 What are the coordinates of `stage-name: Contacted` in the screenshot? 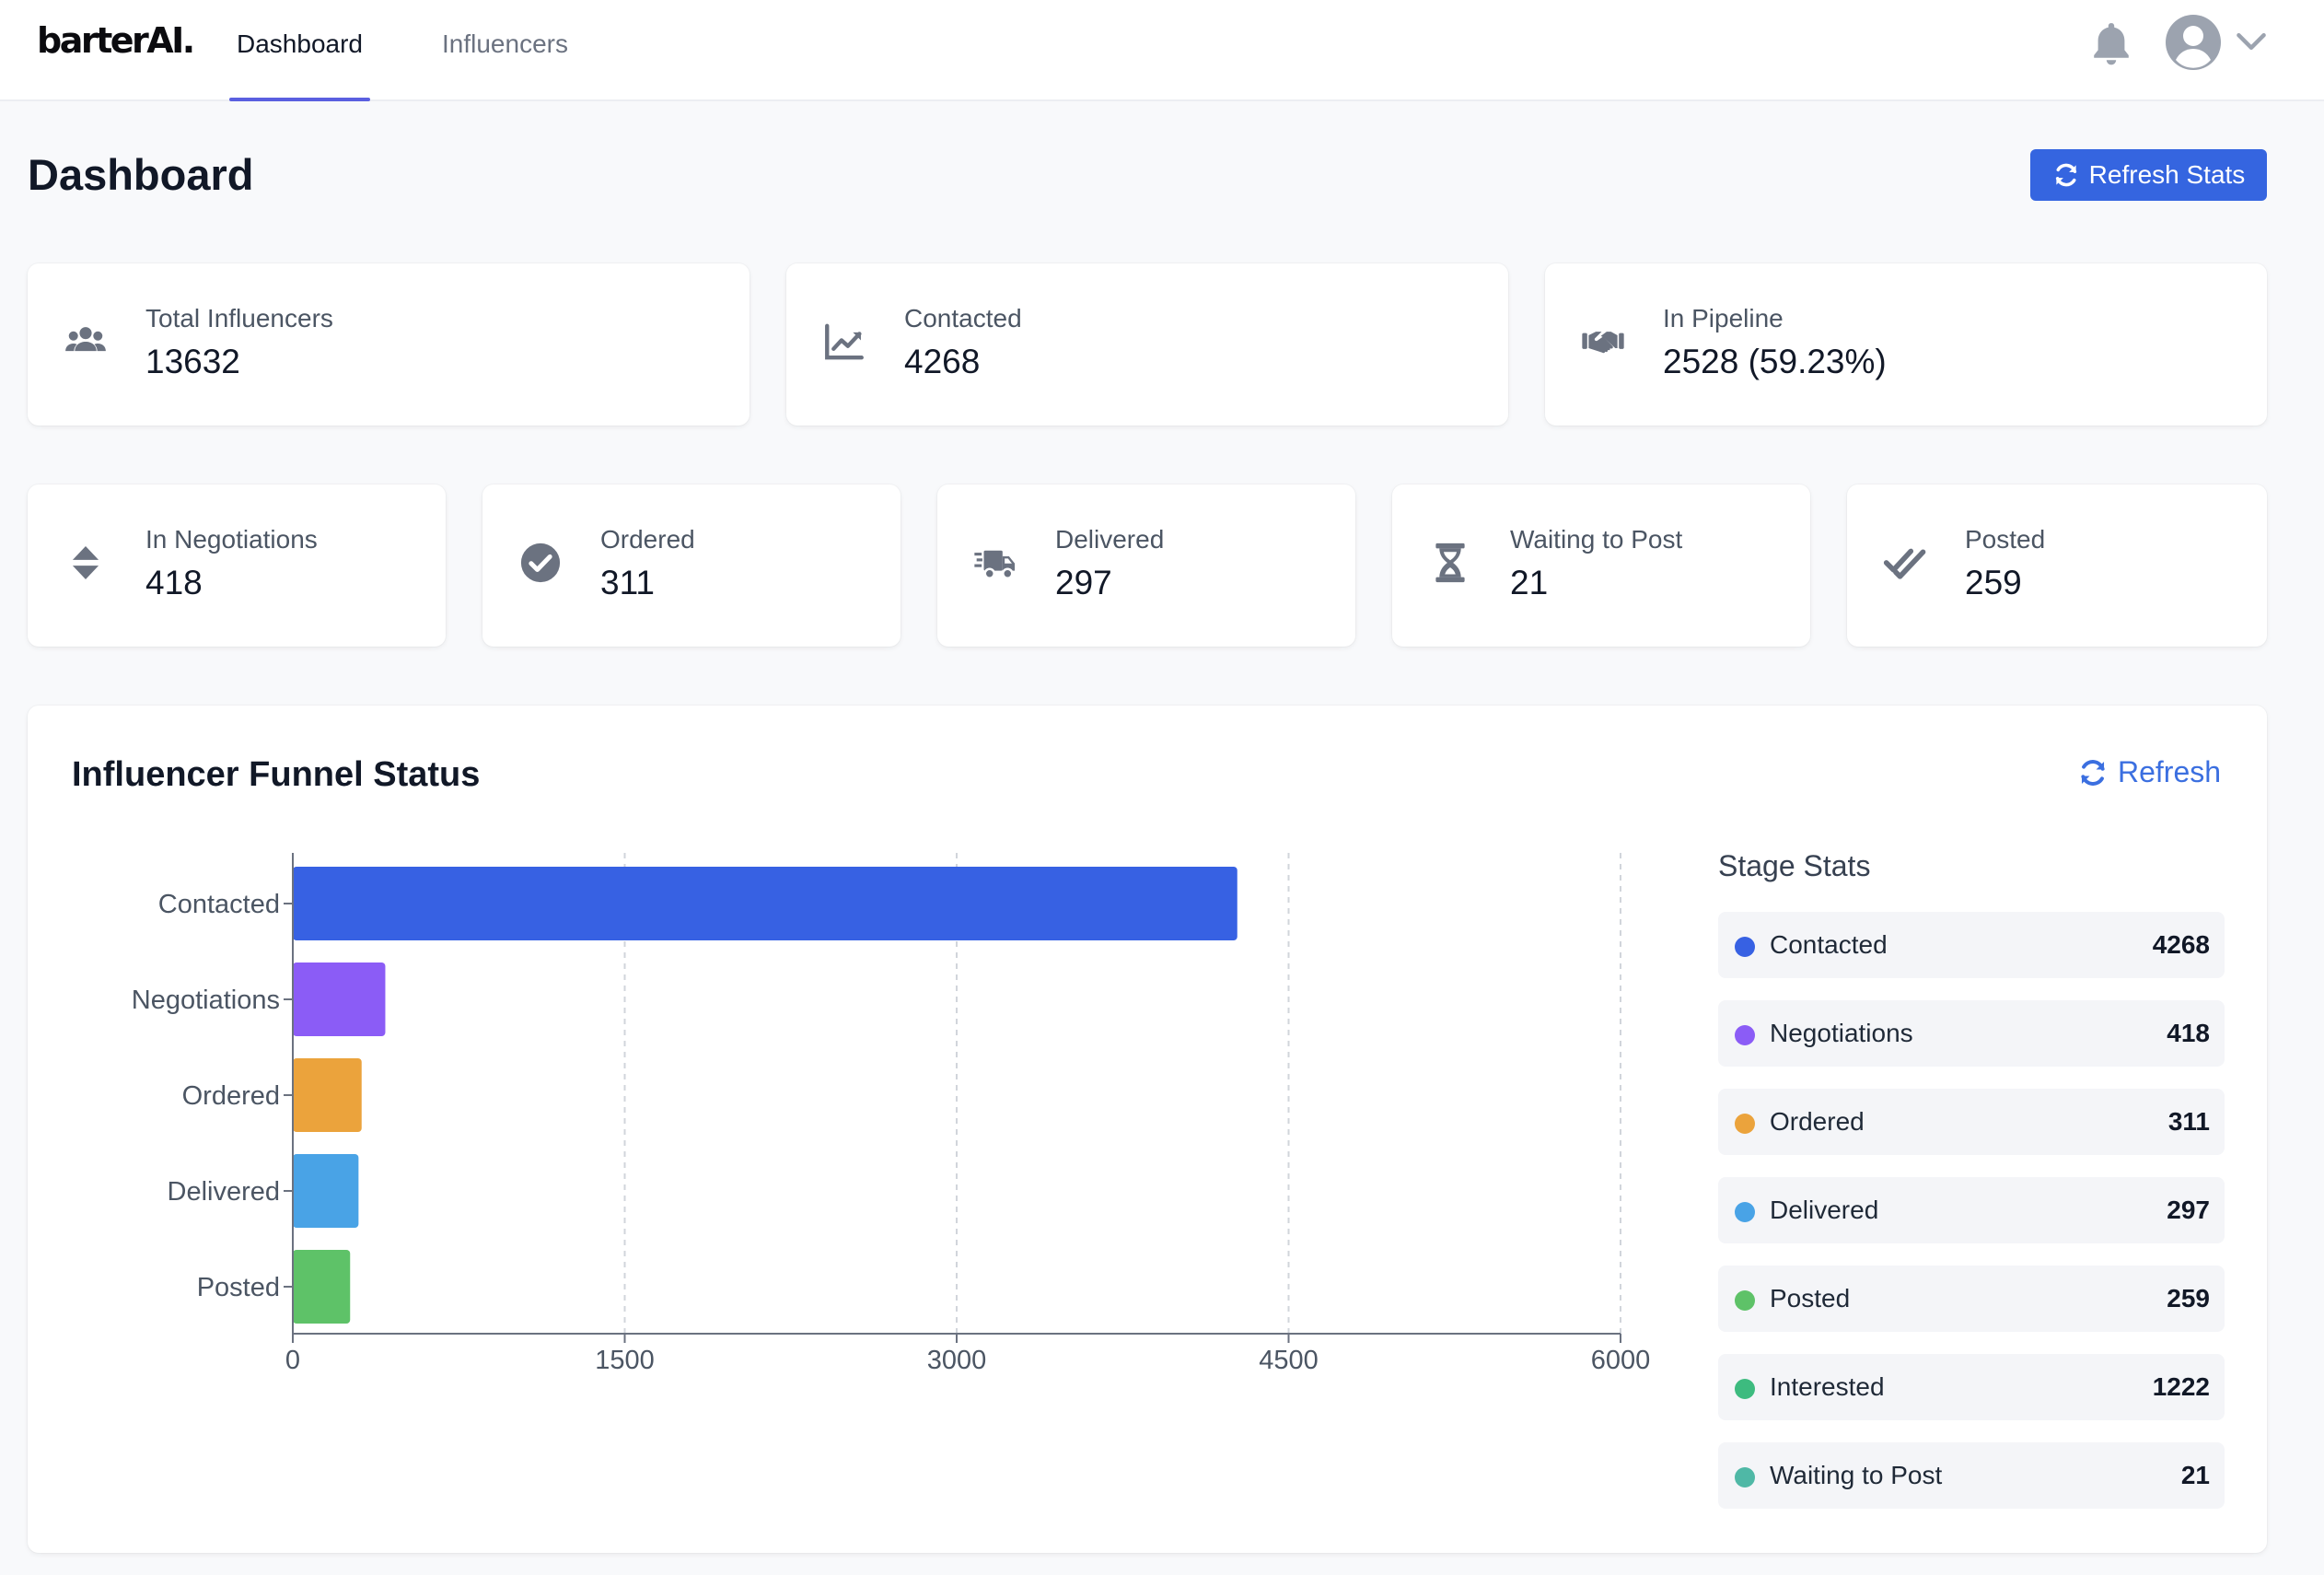 It's located at (1829, 944).